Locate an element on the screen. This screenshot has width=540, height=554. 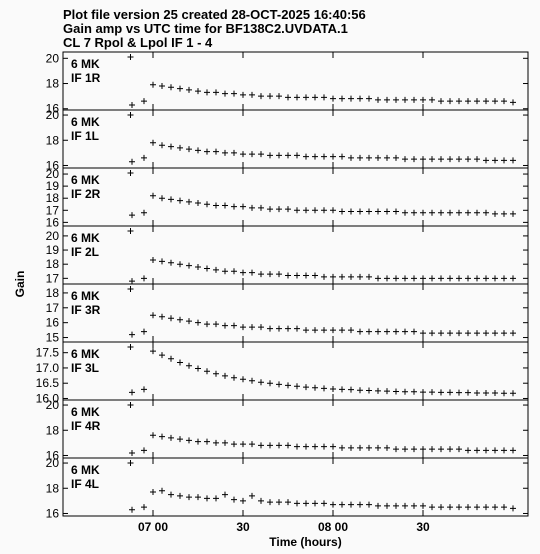
if-label: IF 4L is located at coordinates (85, 484).